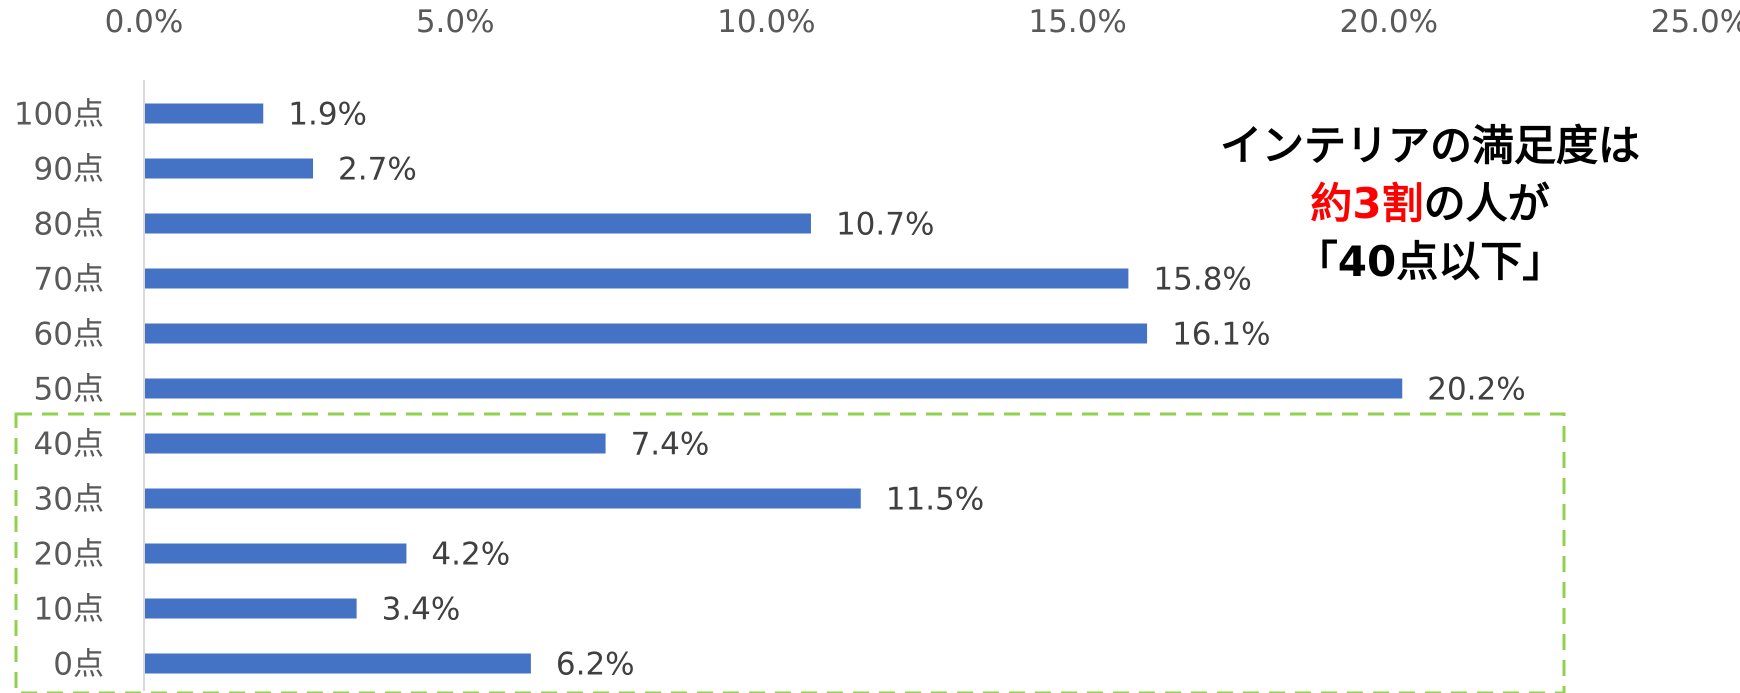 Image resolution: width=1740 pixels, height=693 pixels. What do you see at coordinates (69, 280) in the screenshot?
I see `category-label: 70点` at bounding box center [69, 280].